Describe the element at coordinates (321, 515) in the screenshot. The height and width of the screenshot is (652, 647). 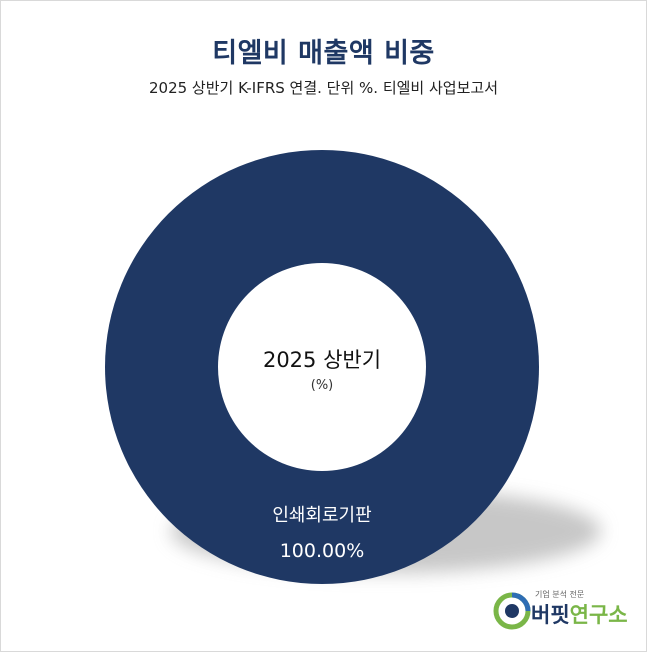
I see `slice-label: 인쇄회로기판` at that location.